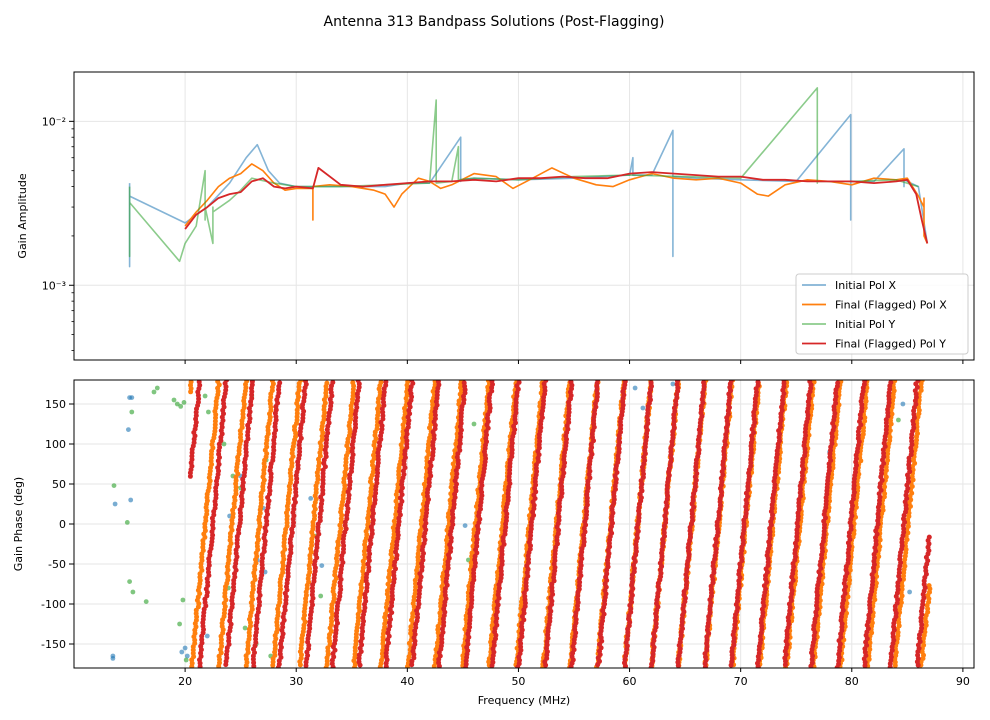 The height and width of the screenshot is (720, 990). Describe the element at coordinates (852, 681) in the screenshot. I see `x-tick-label: 80` at that location.